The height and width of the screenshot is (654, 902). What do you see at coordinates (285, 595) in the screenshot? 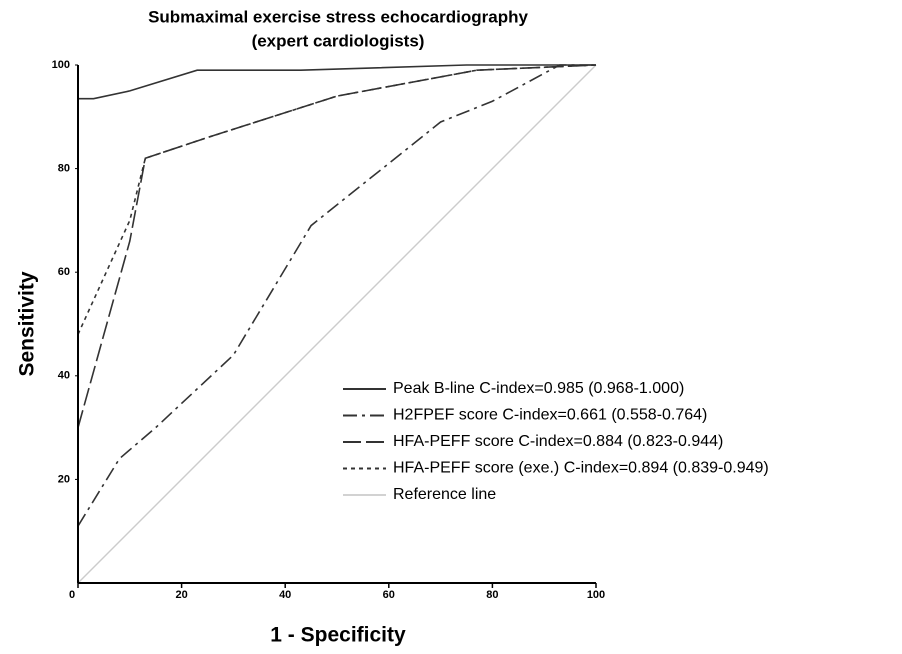
I see `x-tick-label: 40` at bounding box center [285, 595].